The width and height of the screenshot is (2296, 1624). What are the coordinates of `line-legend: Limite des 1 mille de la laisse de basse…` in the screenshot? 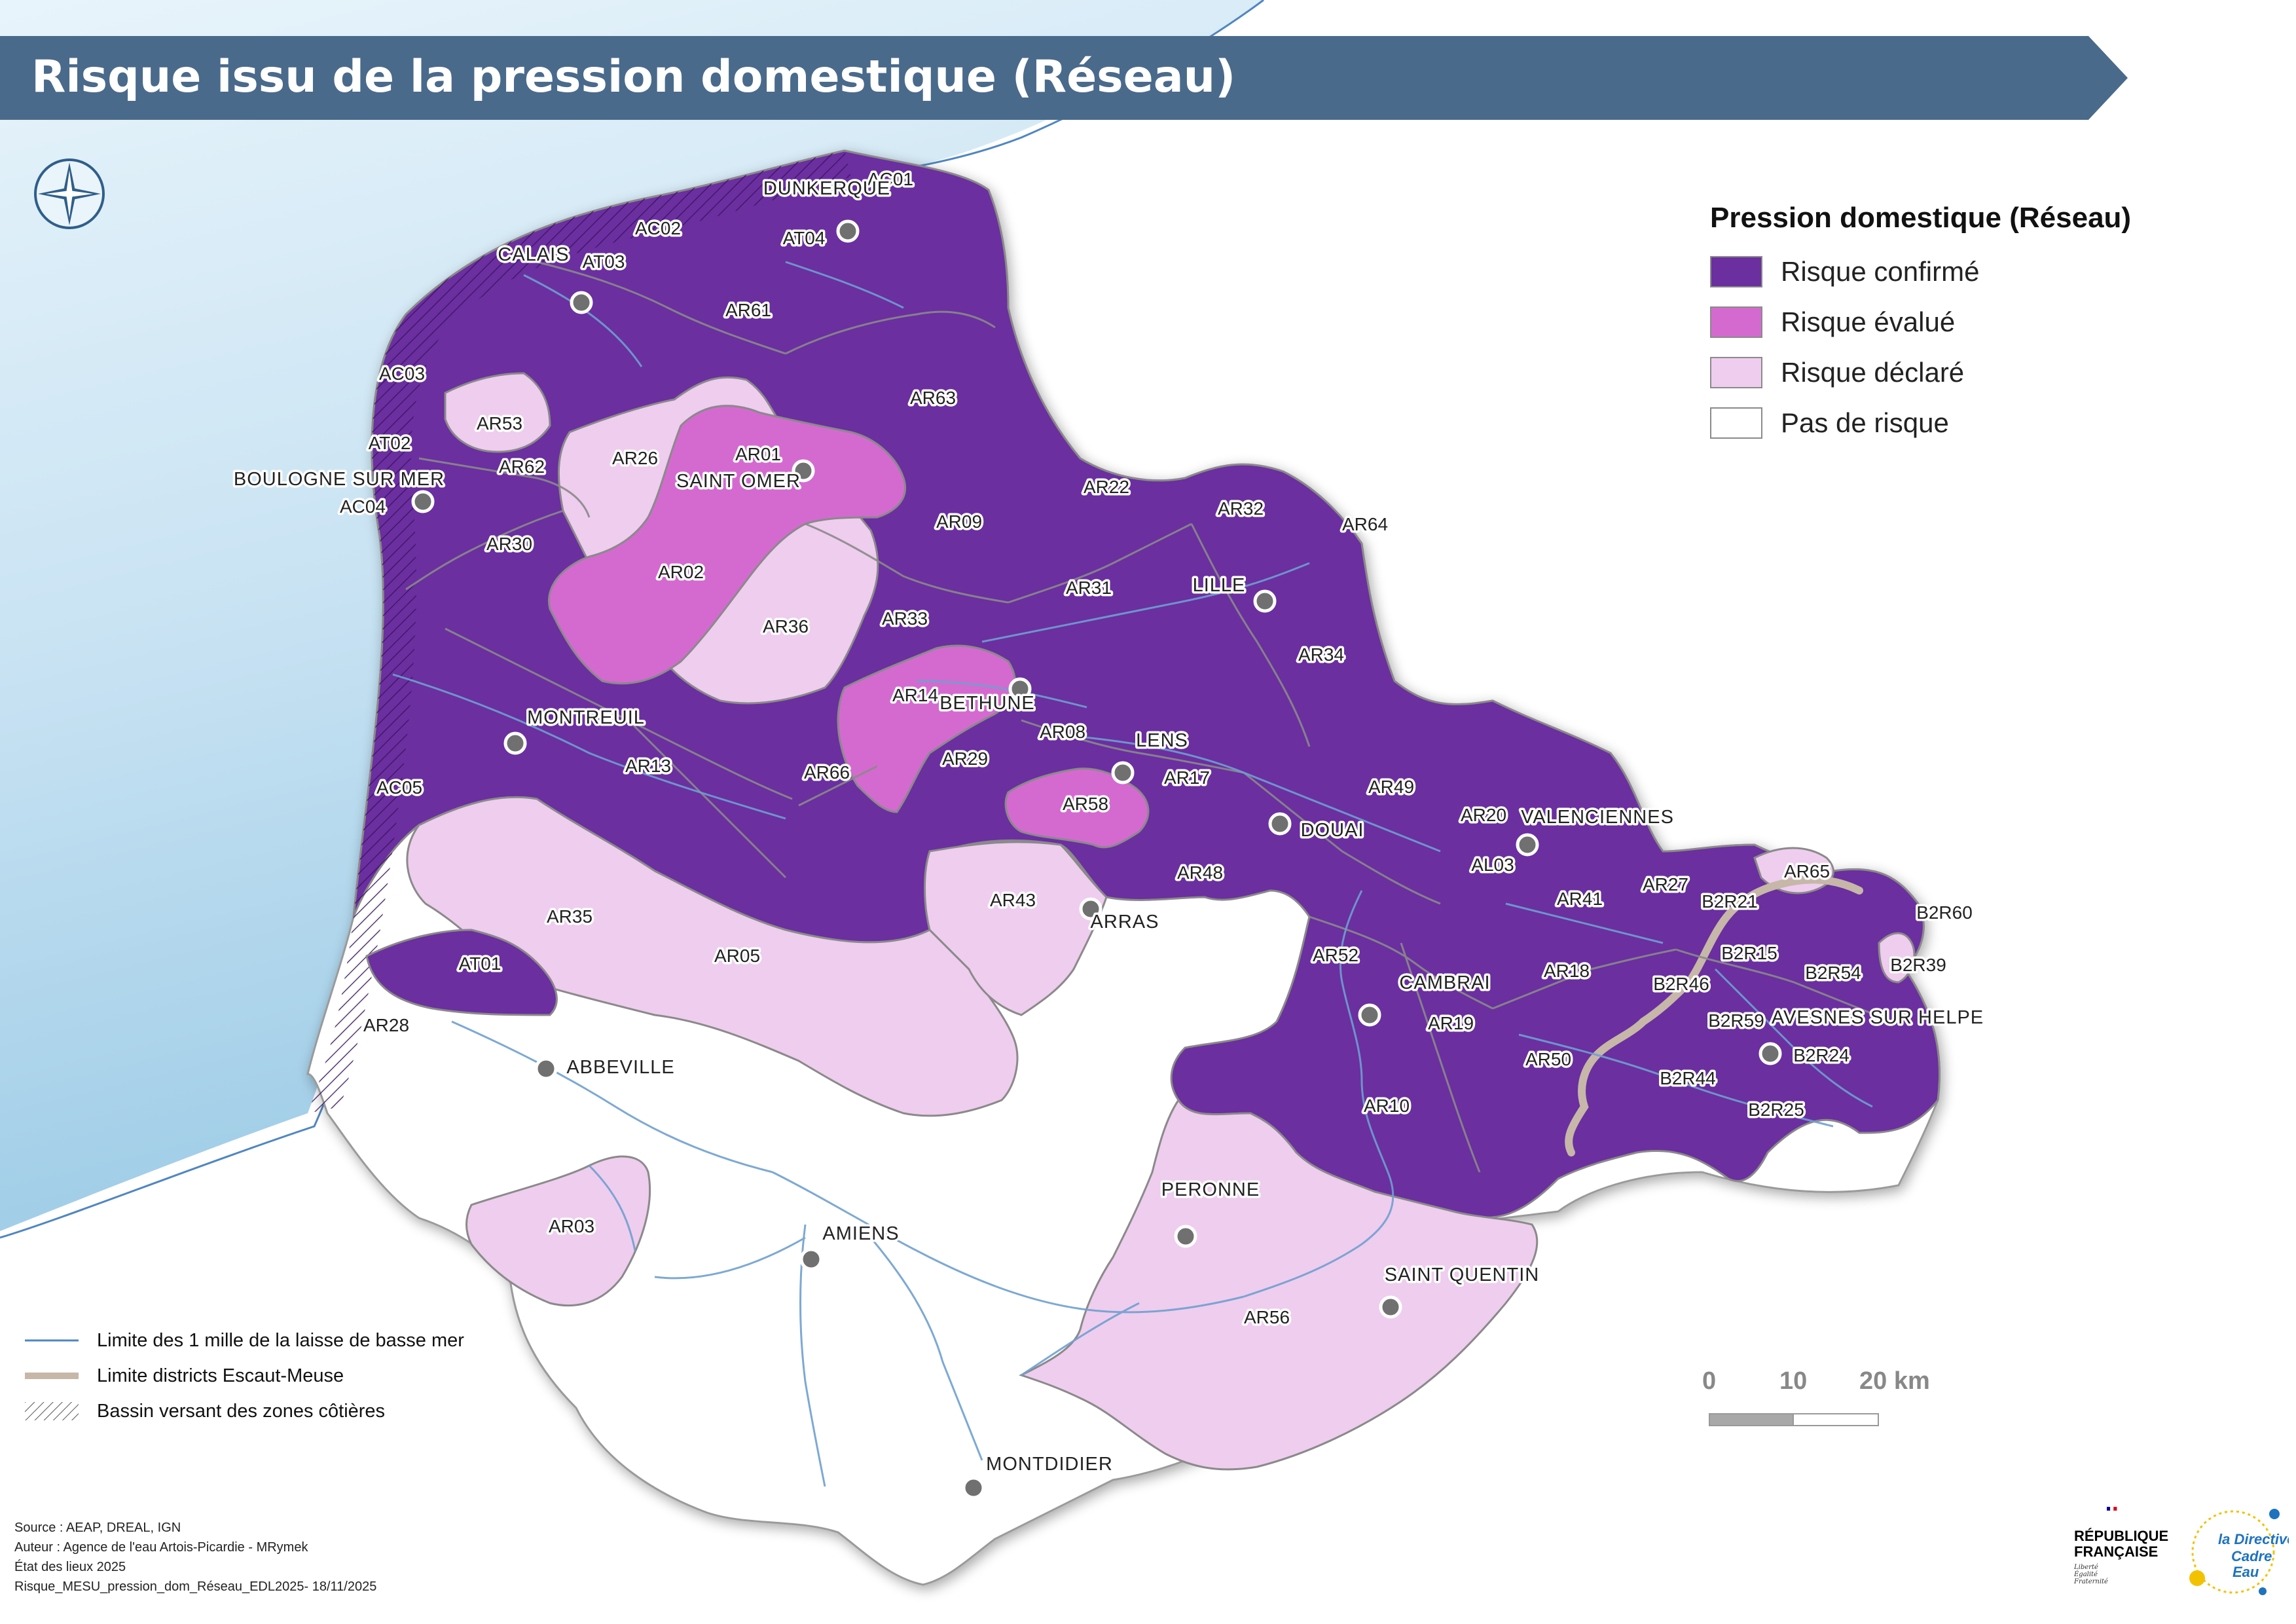 It's located at (244, 1376).